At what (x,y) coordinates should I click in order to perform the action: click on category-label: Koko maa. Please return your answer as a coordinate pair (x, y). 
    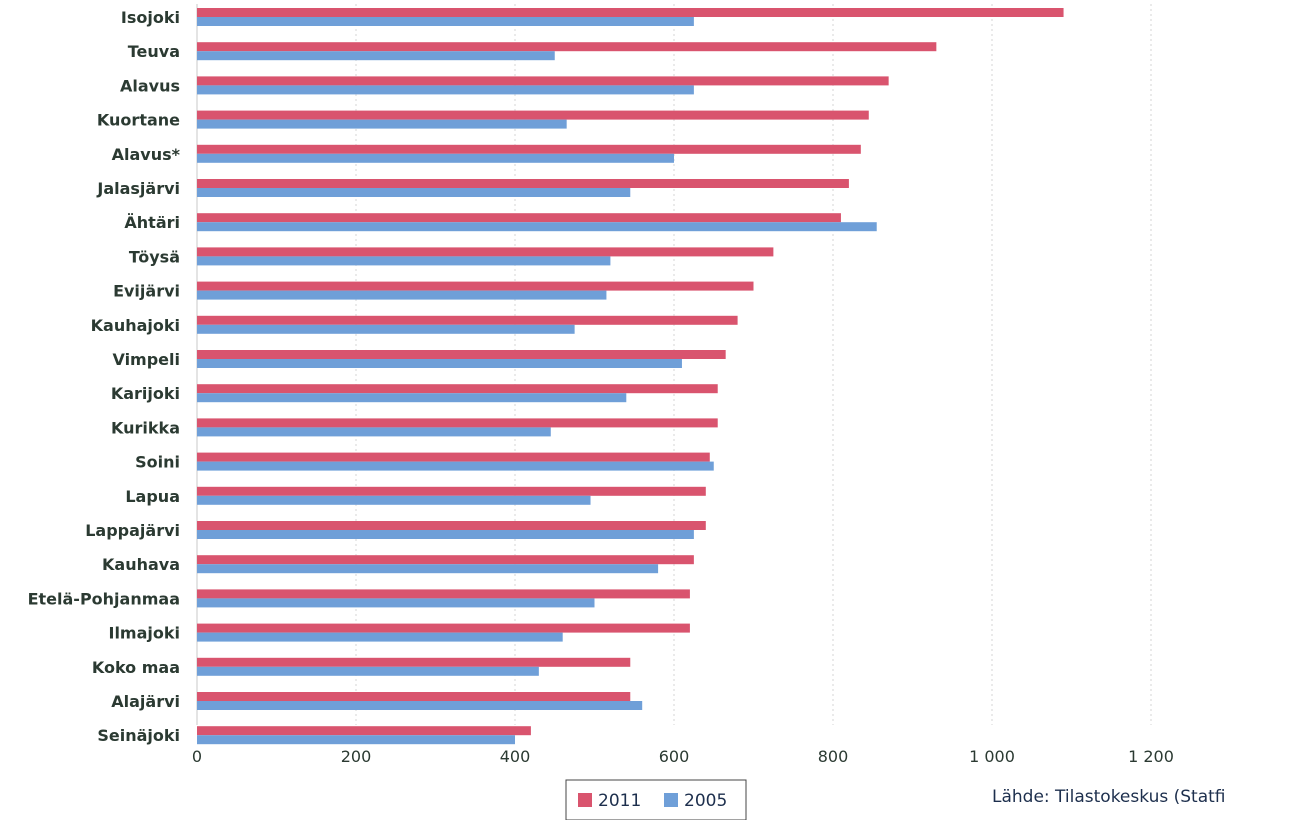
    Looking at the image, I should click on (136, 667).